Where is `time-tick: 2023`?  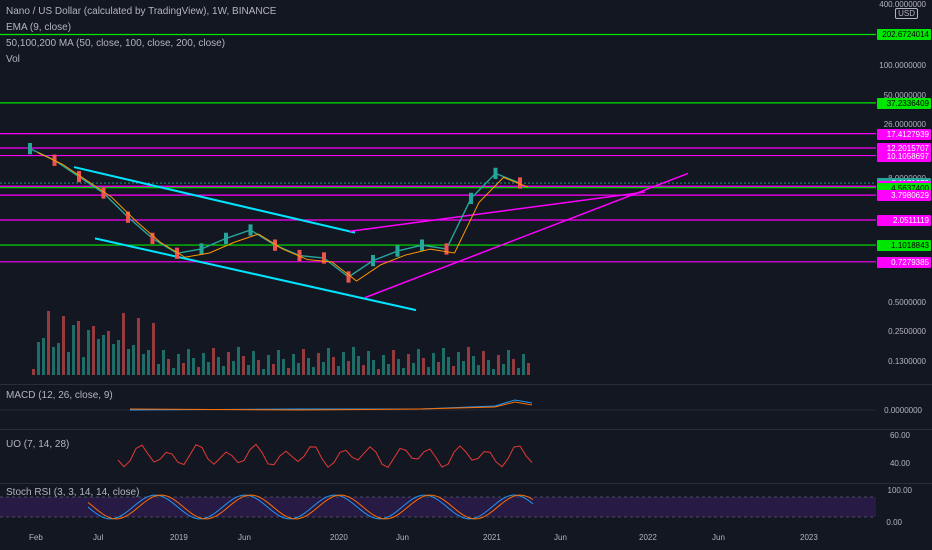 time-tick: 2023 is located at coordinates (809, 537).